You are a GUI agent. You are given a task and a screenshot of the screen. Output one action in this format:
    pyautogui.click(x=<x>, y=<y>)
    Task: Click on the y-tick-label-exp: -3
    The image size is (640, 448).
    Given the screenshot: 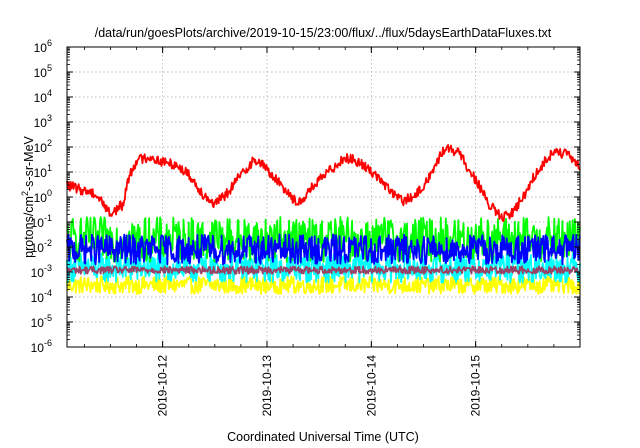 What is the action you would take?
    pyautogui.click(x=48, y=268)
    